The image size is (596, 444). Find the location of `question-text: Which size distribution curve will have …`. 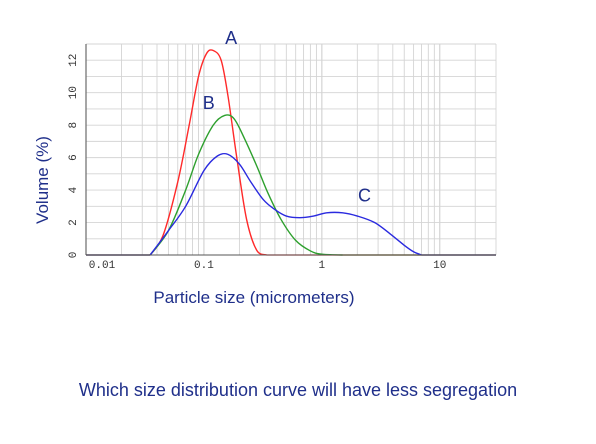

question-text: Which size distribution curve will have … is located at coordinates (298, 390).